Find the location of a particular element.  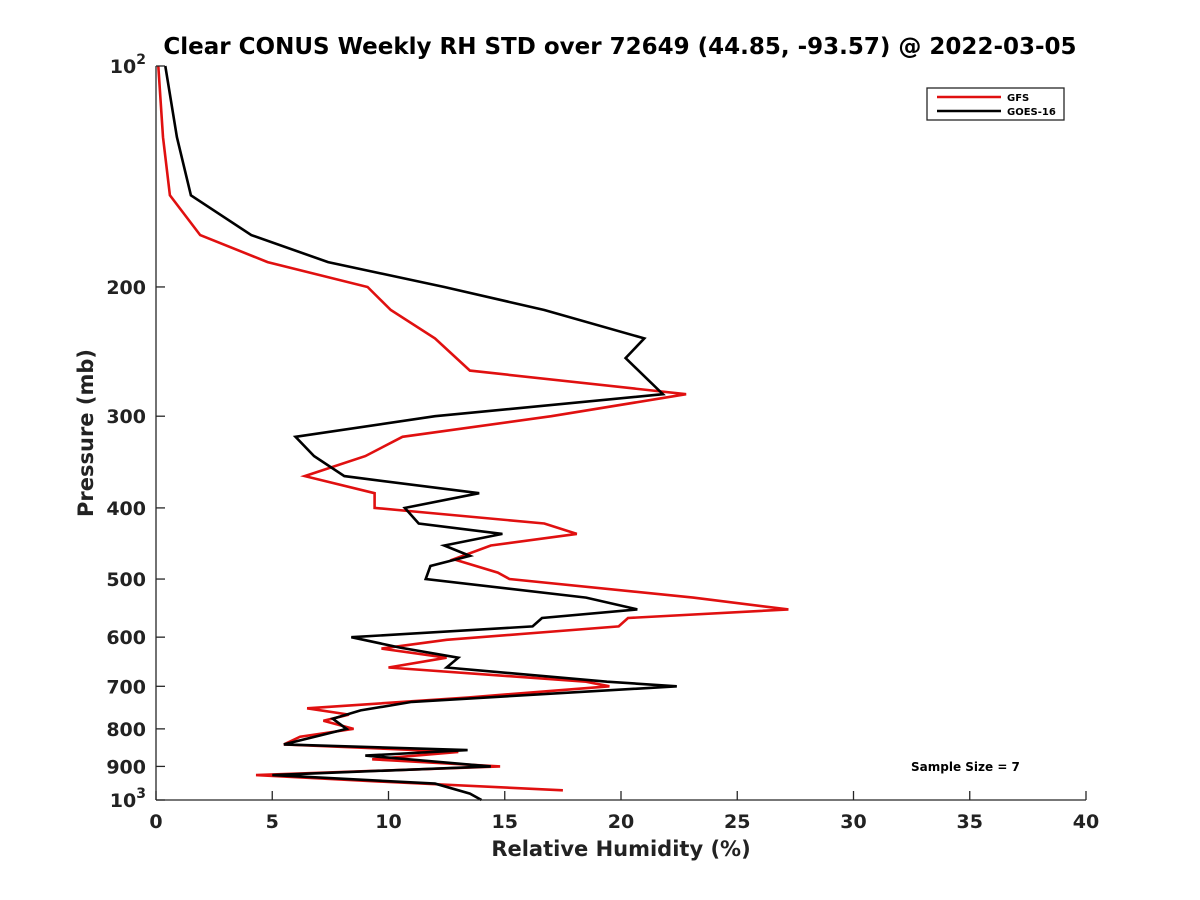

y-tick-base: 900 is located at coordinates (126, 767).